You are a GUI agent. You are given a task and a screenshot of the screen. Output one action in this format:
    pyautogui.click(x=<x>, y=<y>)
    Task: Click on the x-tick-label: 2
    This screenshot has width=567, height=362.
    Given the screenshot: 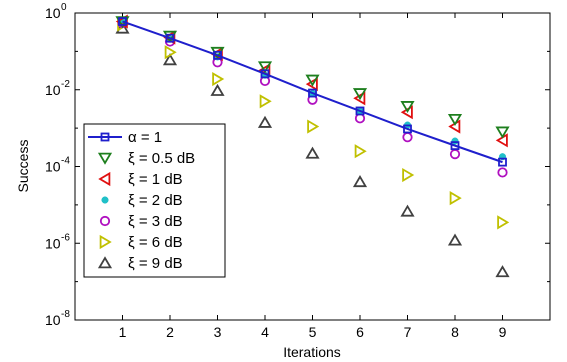 What is the action you would take?
    pyautogui.click(x=170, y=332)
    